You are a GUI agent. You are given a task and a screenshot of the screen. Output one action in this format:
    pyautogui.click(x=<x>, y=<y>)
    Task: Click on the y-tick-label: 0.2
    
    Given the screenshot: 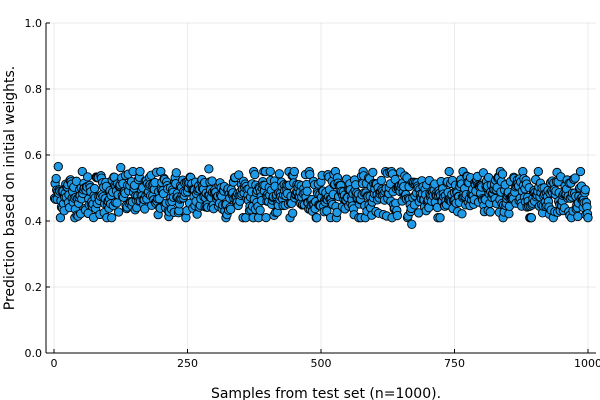 What is the action you would take?
    pyautogui.click(x=34, y=287)
    